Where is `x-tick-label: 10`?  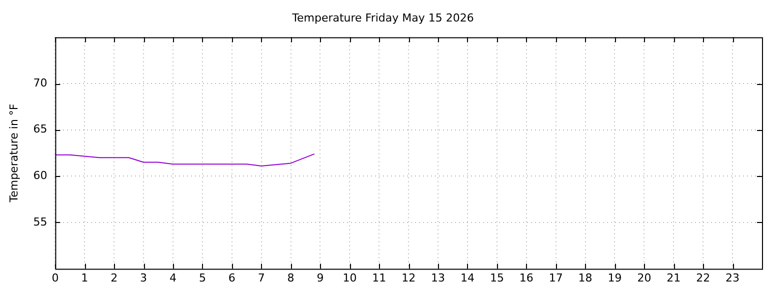 x-tick-label: 10 is located at coordinates (349, 277).